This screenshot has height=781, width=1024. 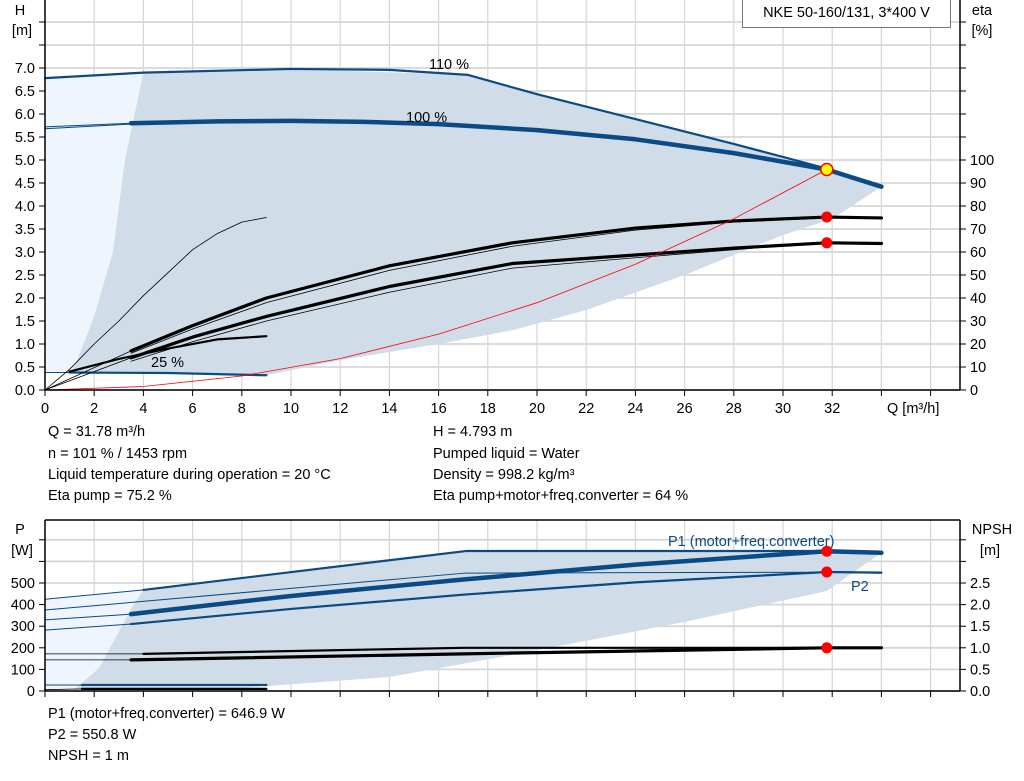 I want to click on power-y-axis-unit: [W], so click(x=22, y=551).